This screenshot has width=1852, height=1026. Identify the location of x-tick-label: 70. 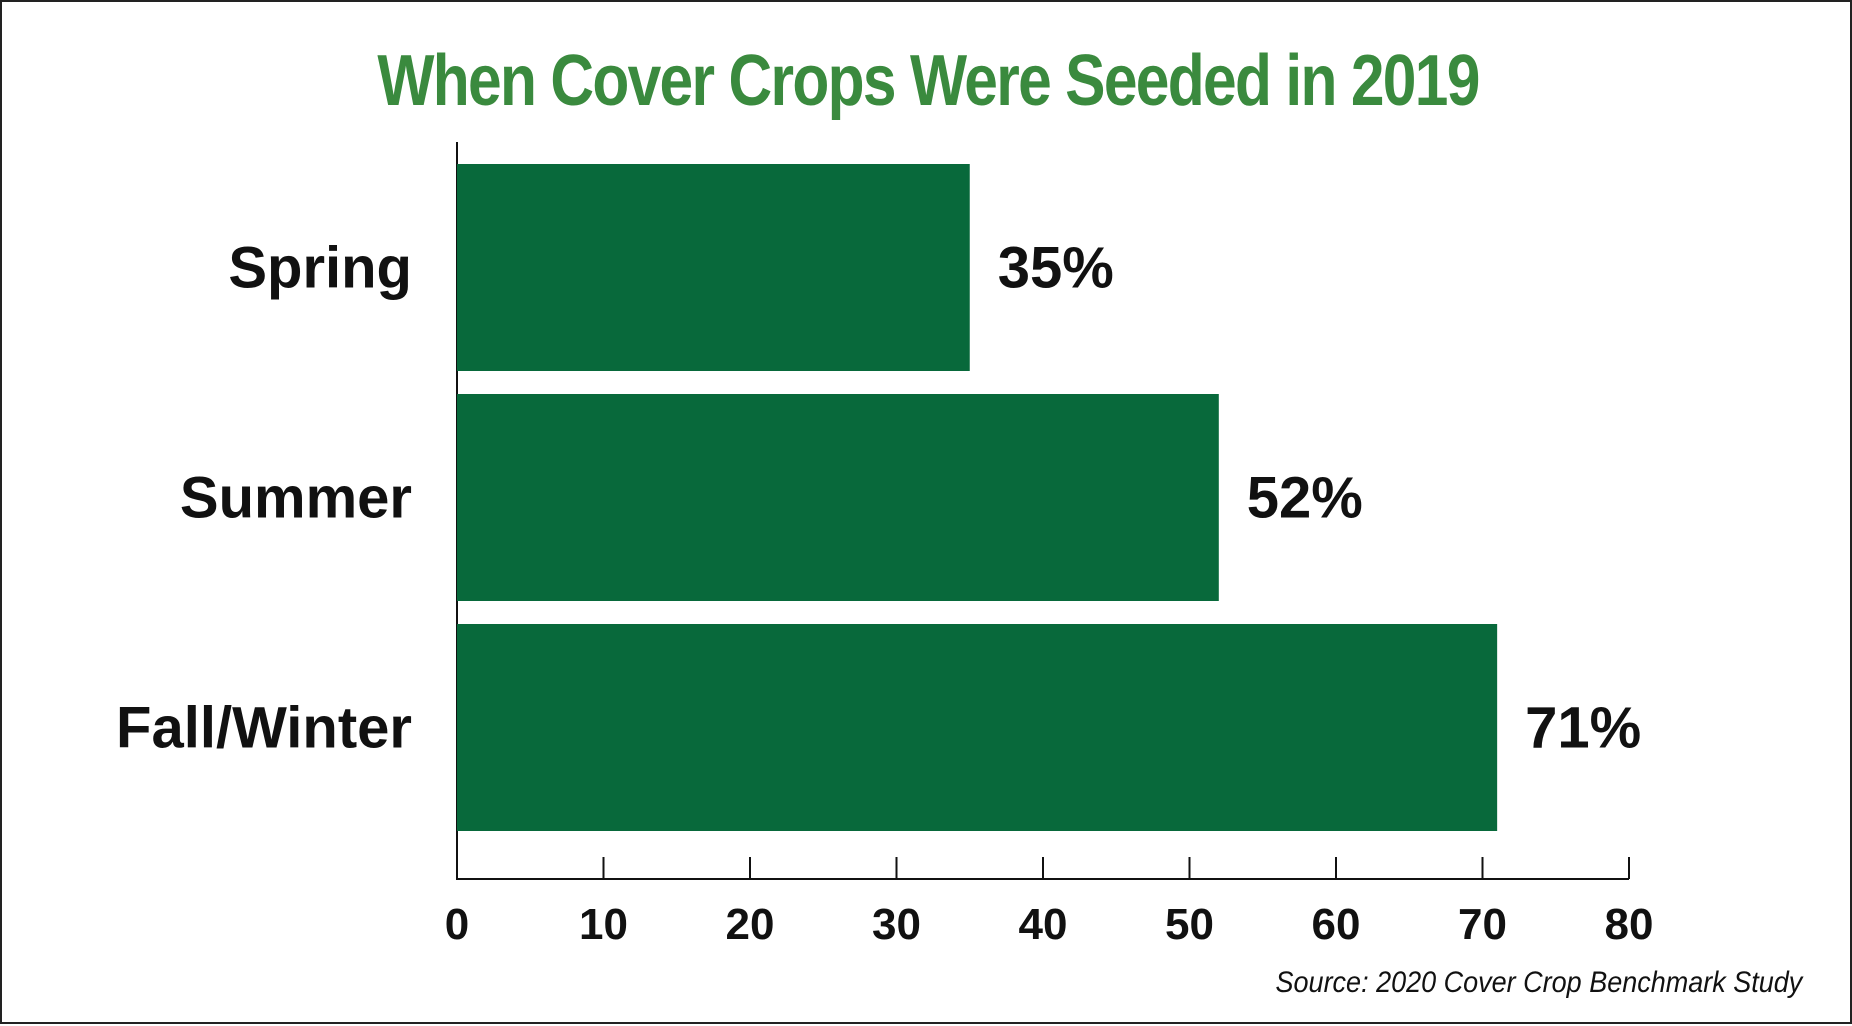
(1482, 924).